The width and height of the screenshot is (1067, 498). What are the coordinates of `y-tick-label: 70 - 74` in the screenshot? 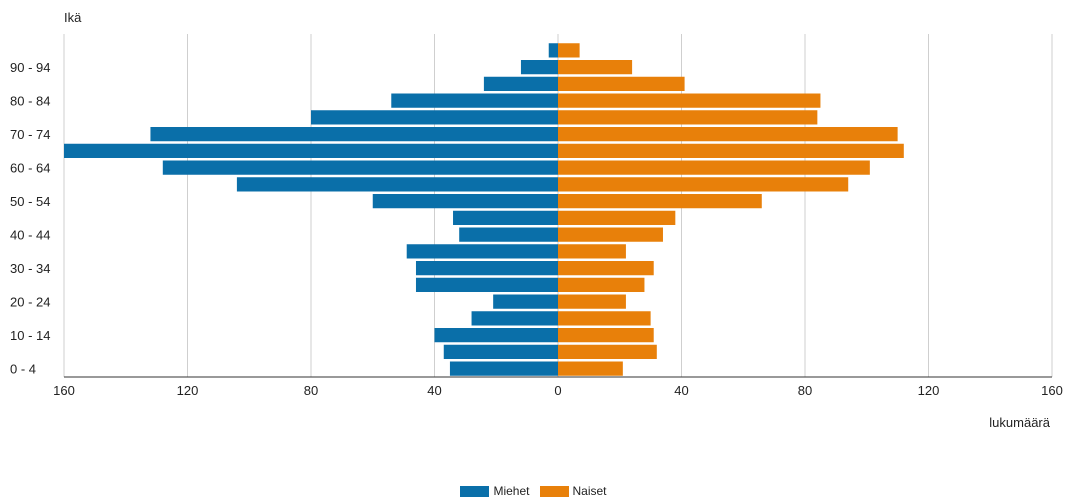 It's located at (30, 134).